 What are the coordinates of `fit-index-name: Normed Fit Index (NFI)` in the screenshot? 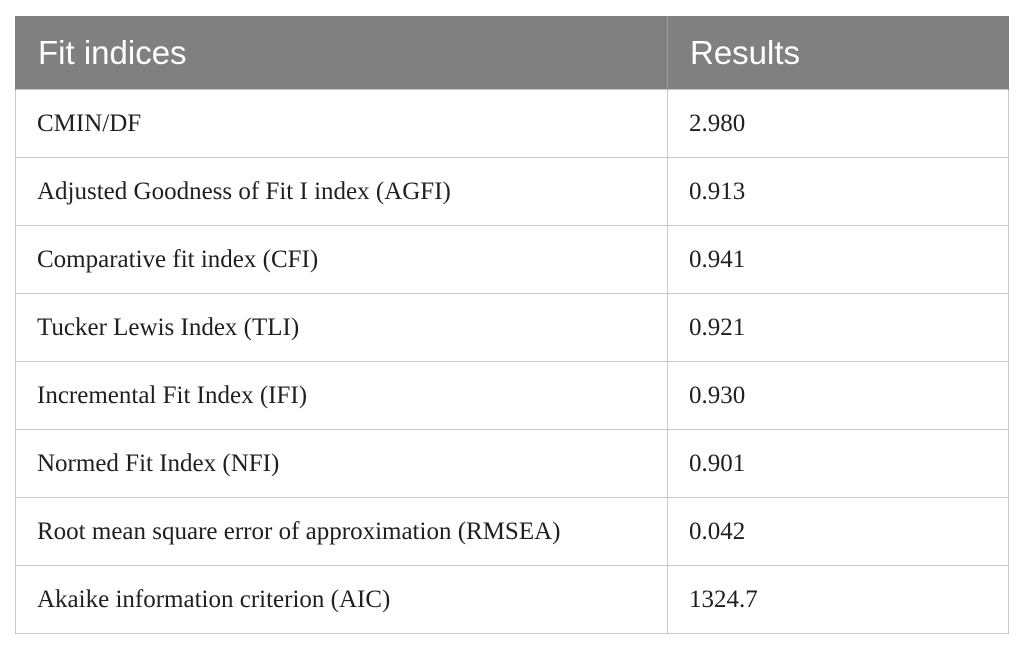 It's located at (342, 464).